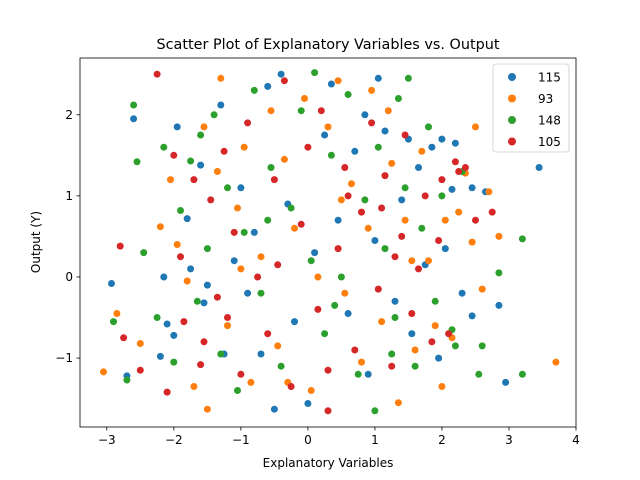 The width and height of the screenshot is (640, 480). I want to click on y-tick-label: 1, so click(69, 196).